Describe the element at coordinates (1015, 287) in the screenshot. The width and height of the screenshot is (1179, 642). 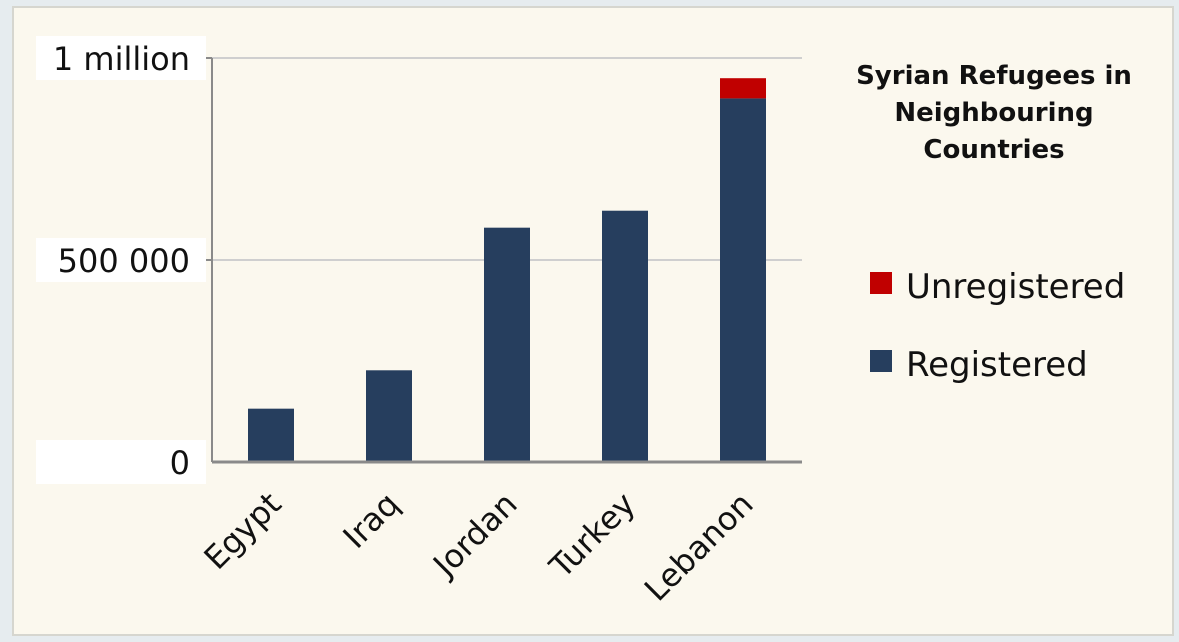
I see `legend-label-unregistered: Unregistered` at that location.